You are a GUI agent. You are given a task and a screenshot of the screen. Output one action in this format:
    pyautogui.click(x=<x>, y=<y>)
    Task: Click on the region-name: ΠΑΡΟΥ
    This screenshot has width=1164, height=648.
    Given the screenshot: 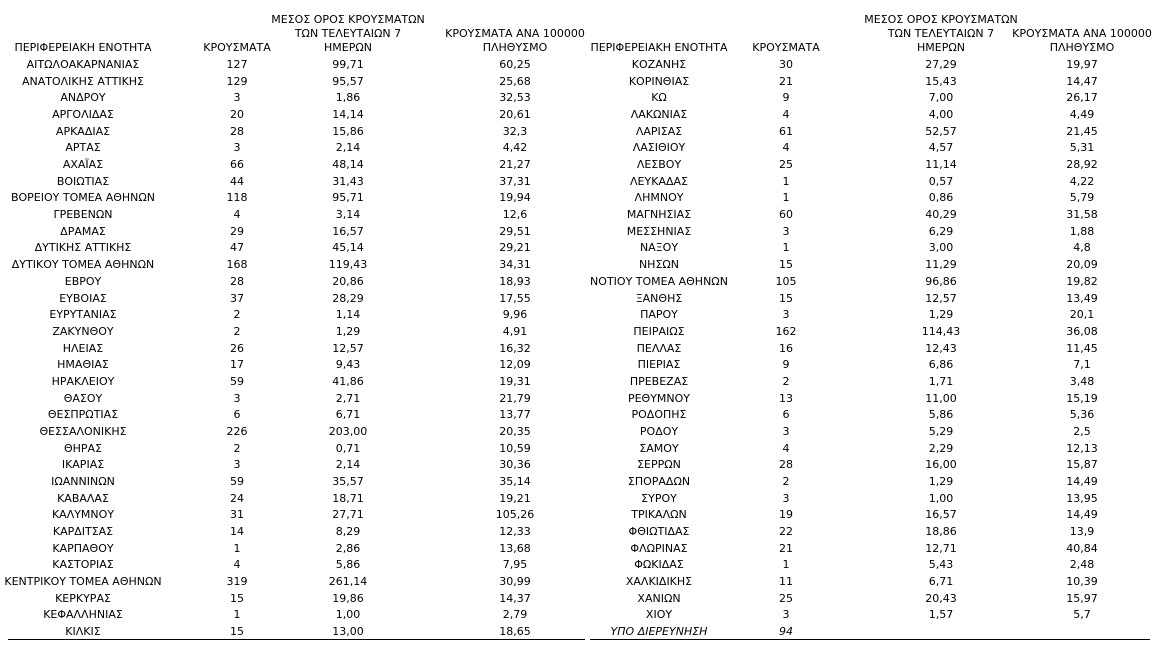 What is the action you would take?
    pyautogui.click(x=659, y=315)
    